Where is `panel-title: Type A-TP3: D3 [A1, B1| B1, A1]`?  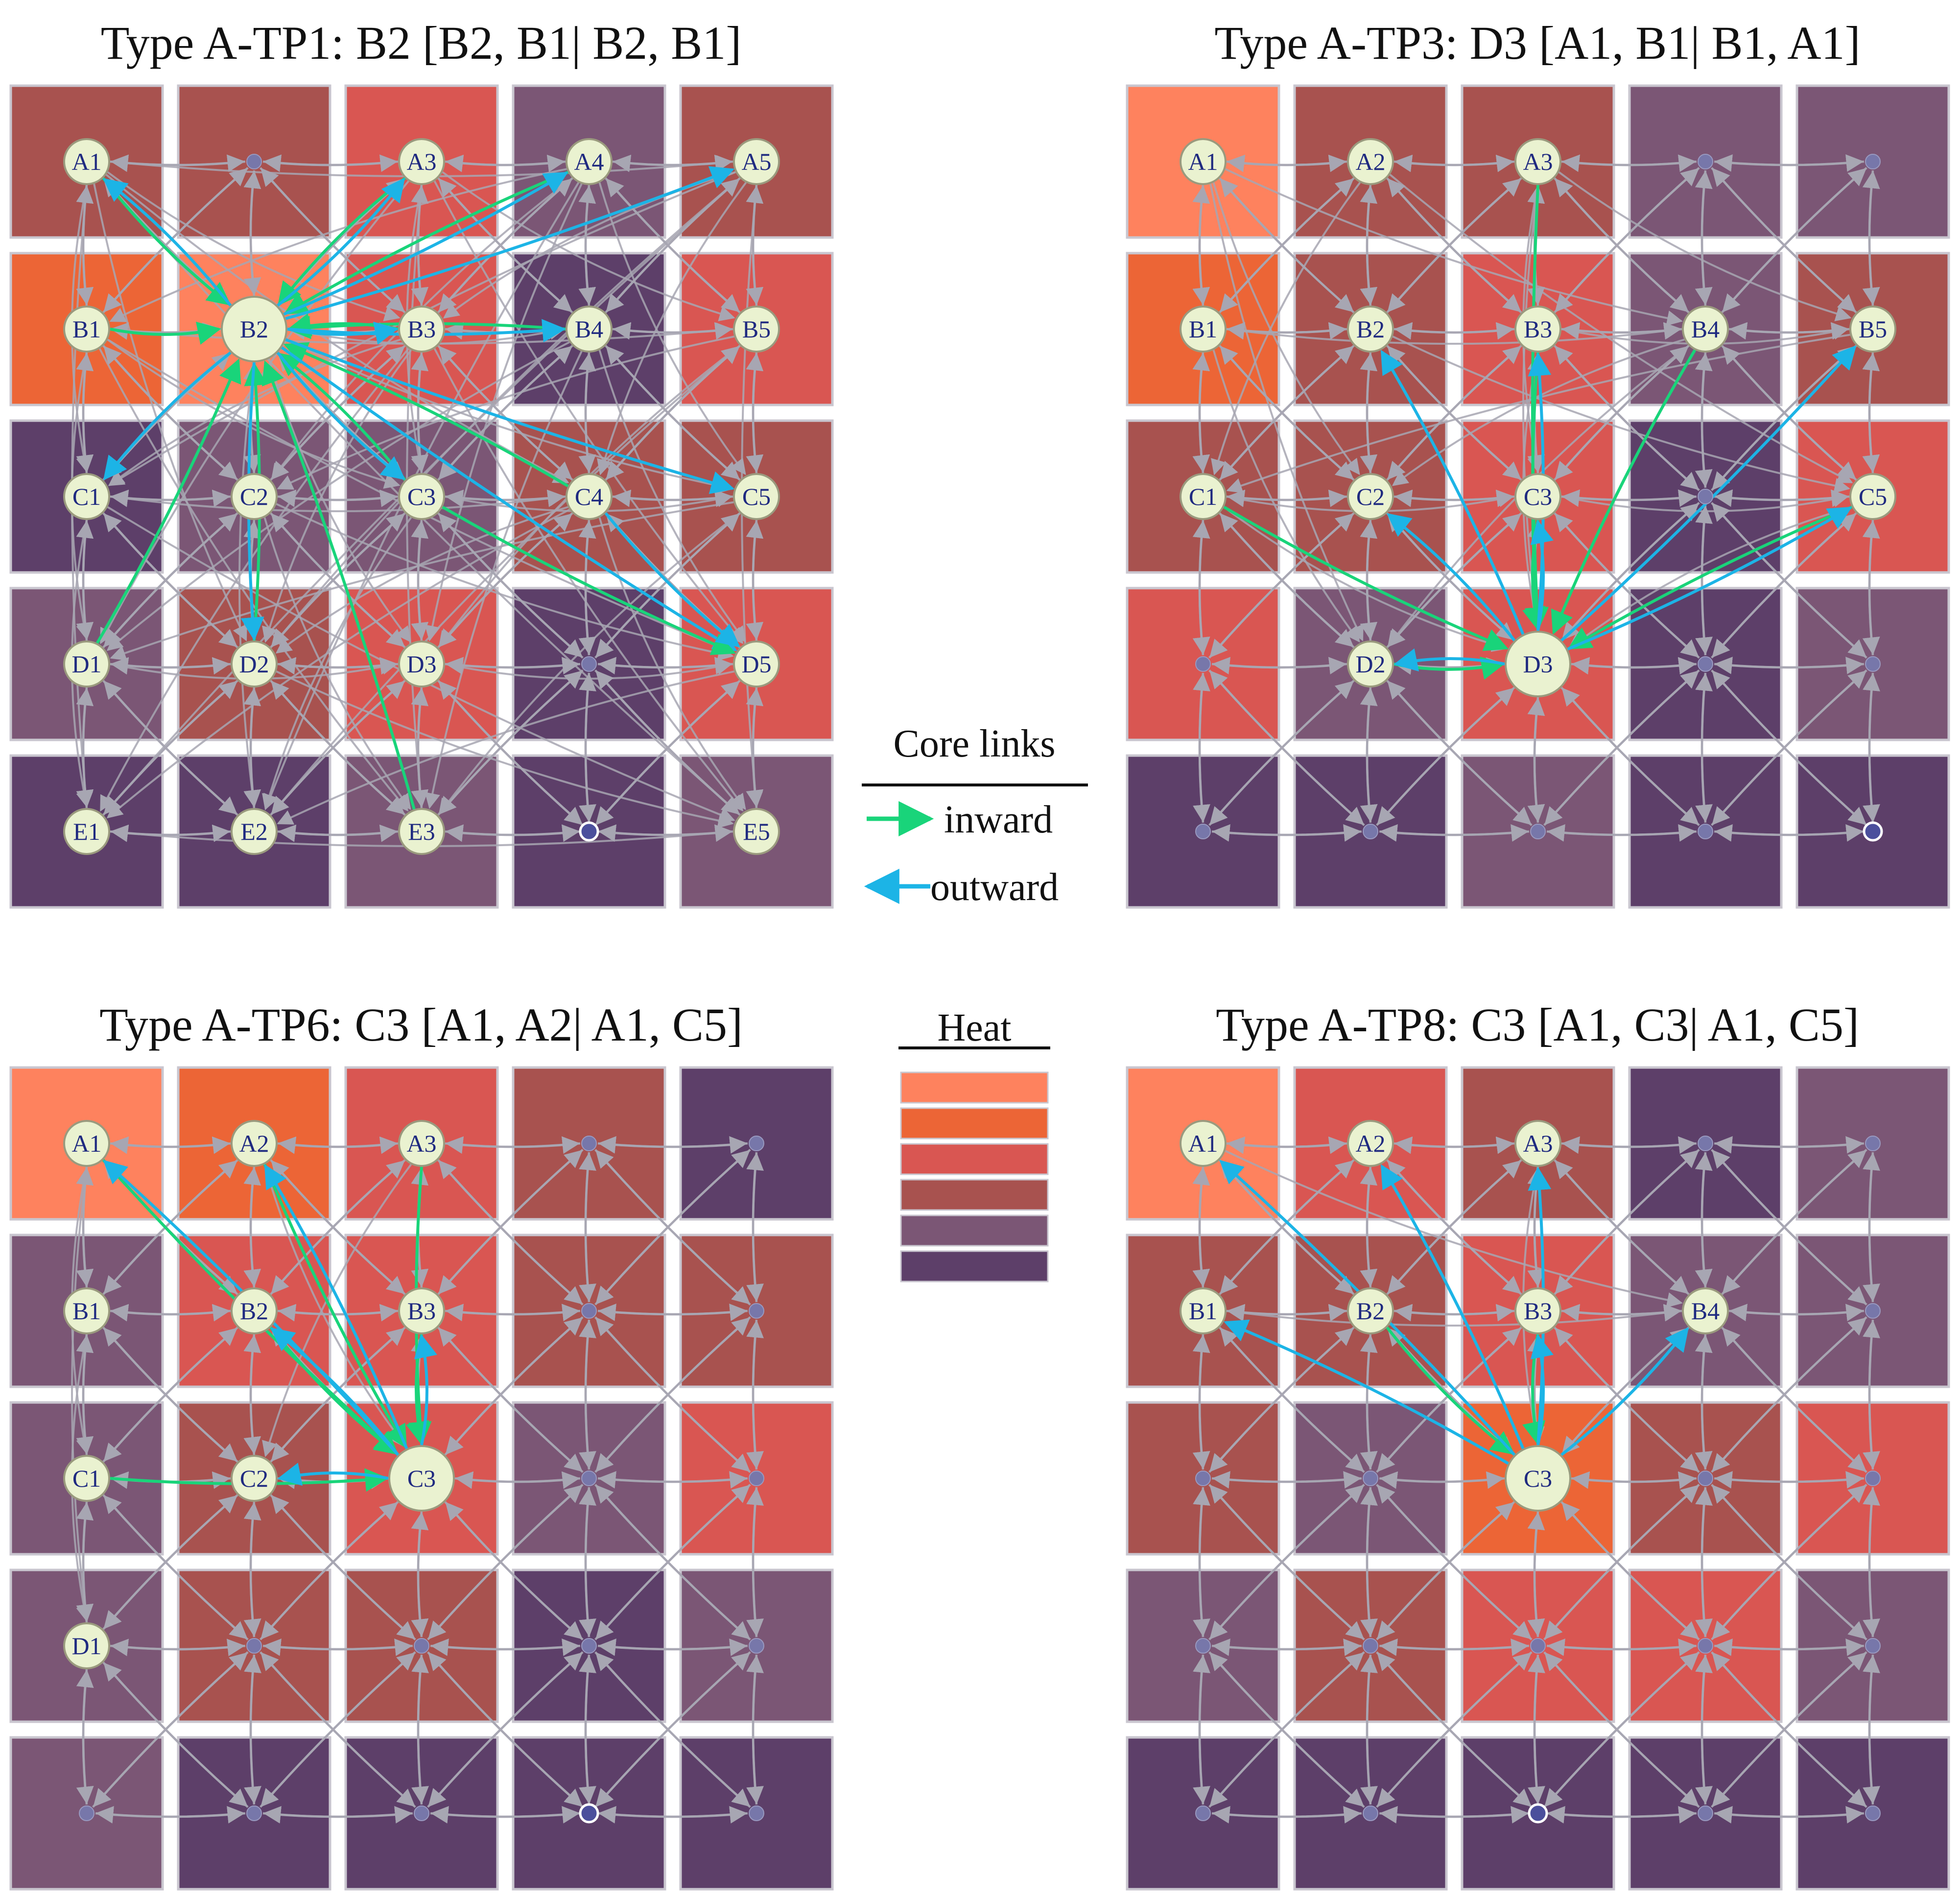 panel-title: Type A-TP3: D3 [A1, B1| B1, A1] is located at coordinates (1537, 43).